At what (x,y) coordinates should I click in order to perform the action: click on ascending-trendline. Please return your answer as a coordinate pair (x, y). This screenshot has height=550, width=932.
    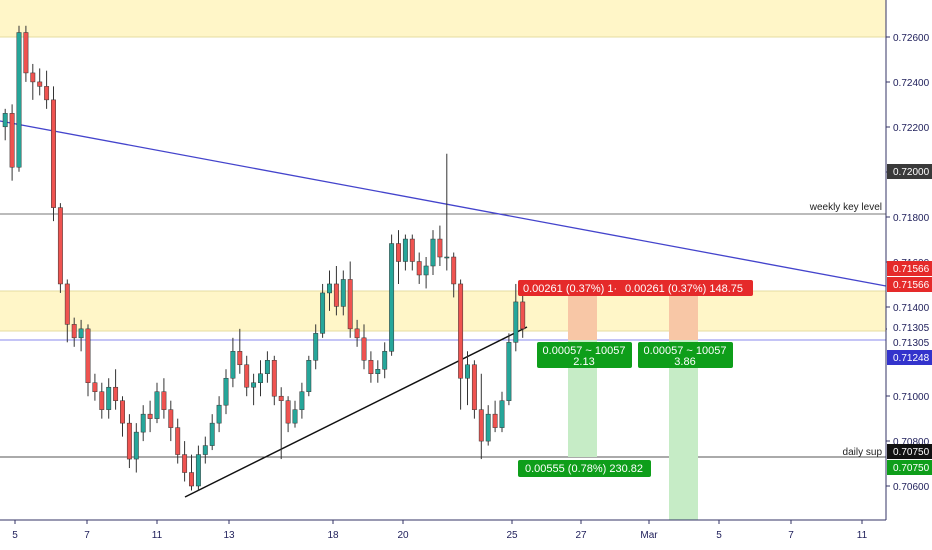
    Looking at the image, I should click on (356, 412).